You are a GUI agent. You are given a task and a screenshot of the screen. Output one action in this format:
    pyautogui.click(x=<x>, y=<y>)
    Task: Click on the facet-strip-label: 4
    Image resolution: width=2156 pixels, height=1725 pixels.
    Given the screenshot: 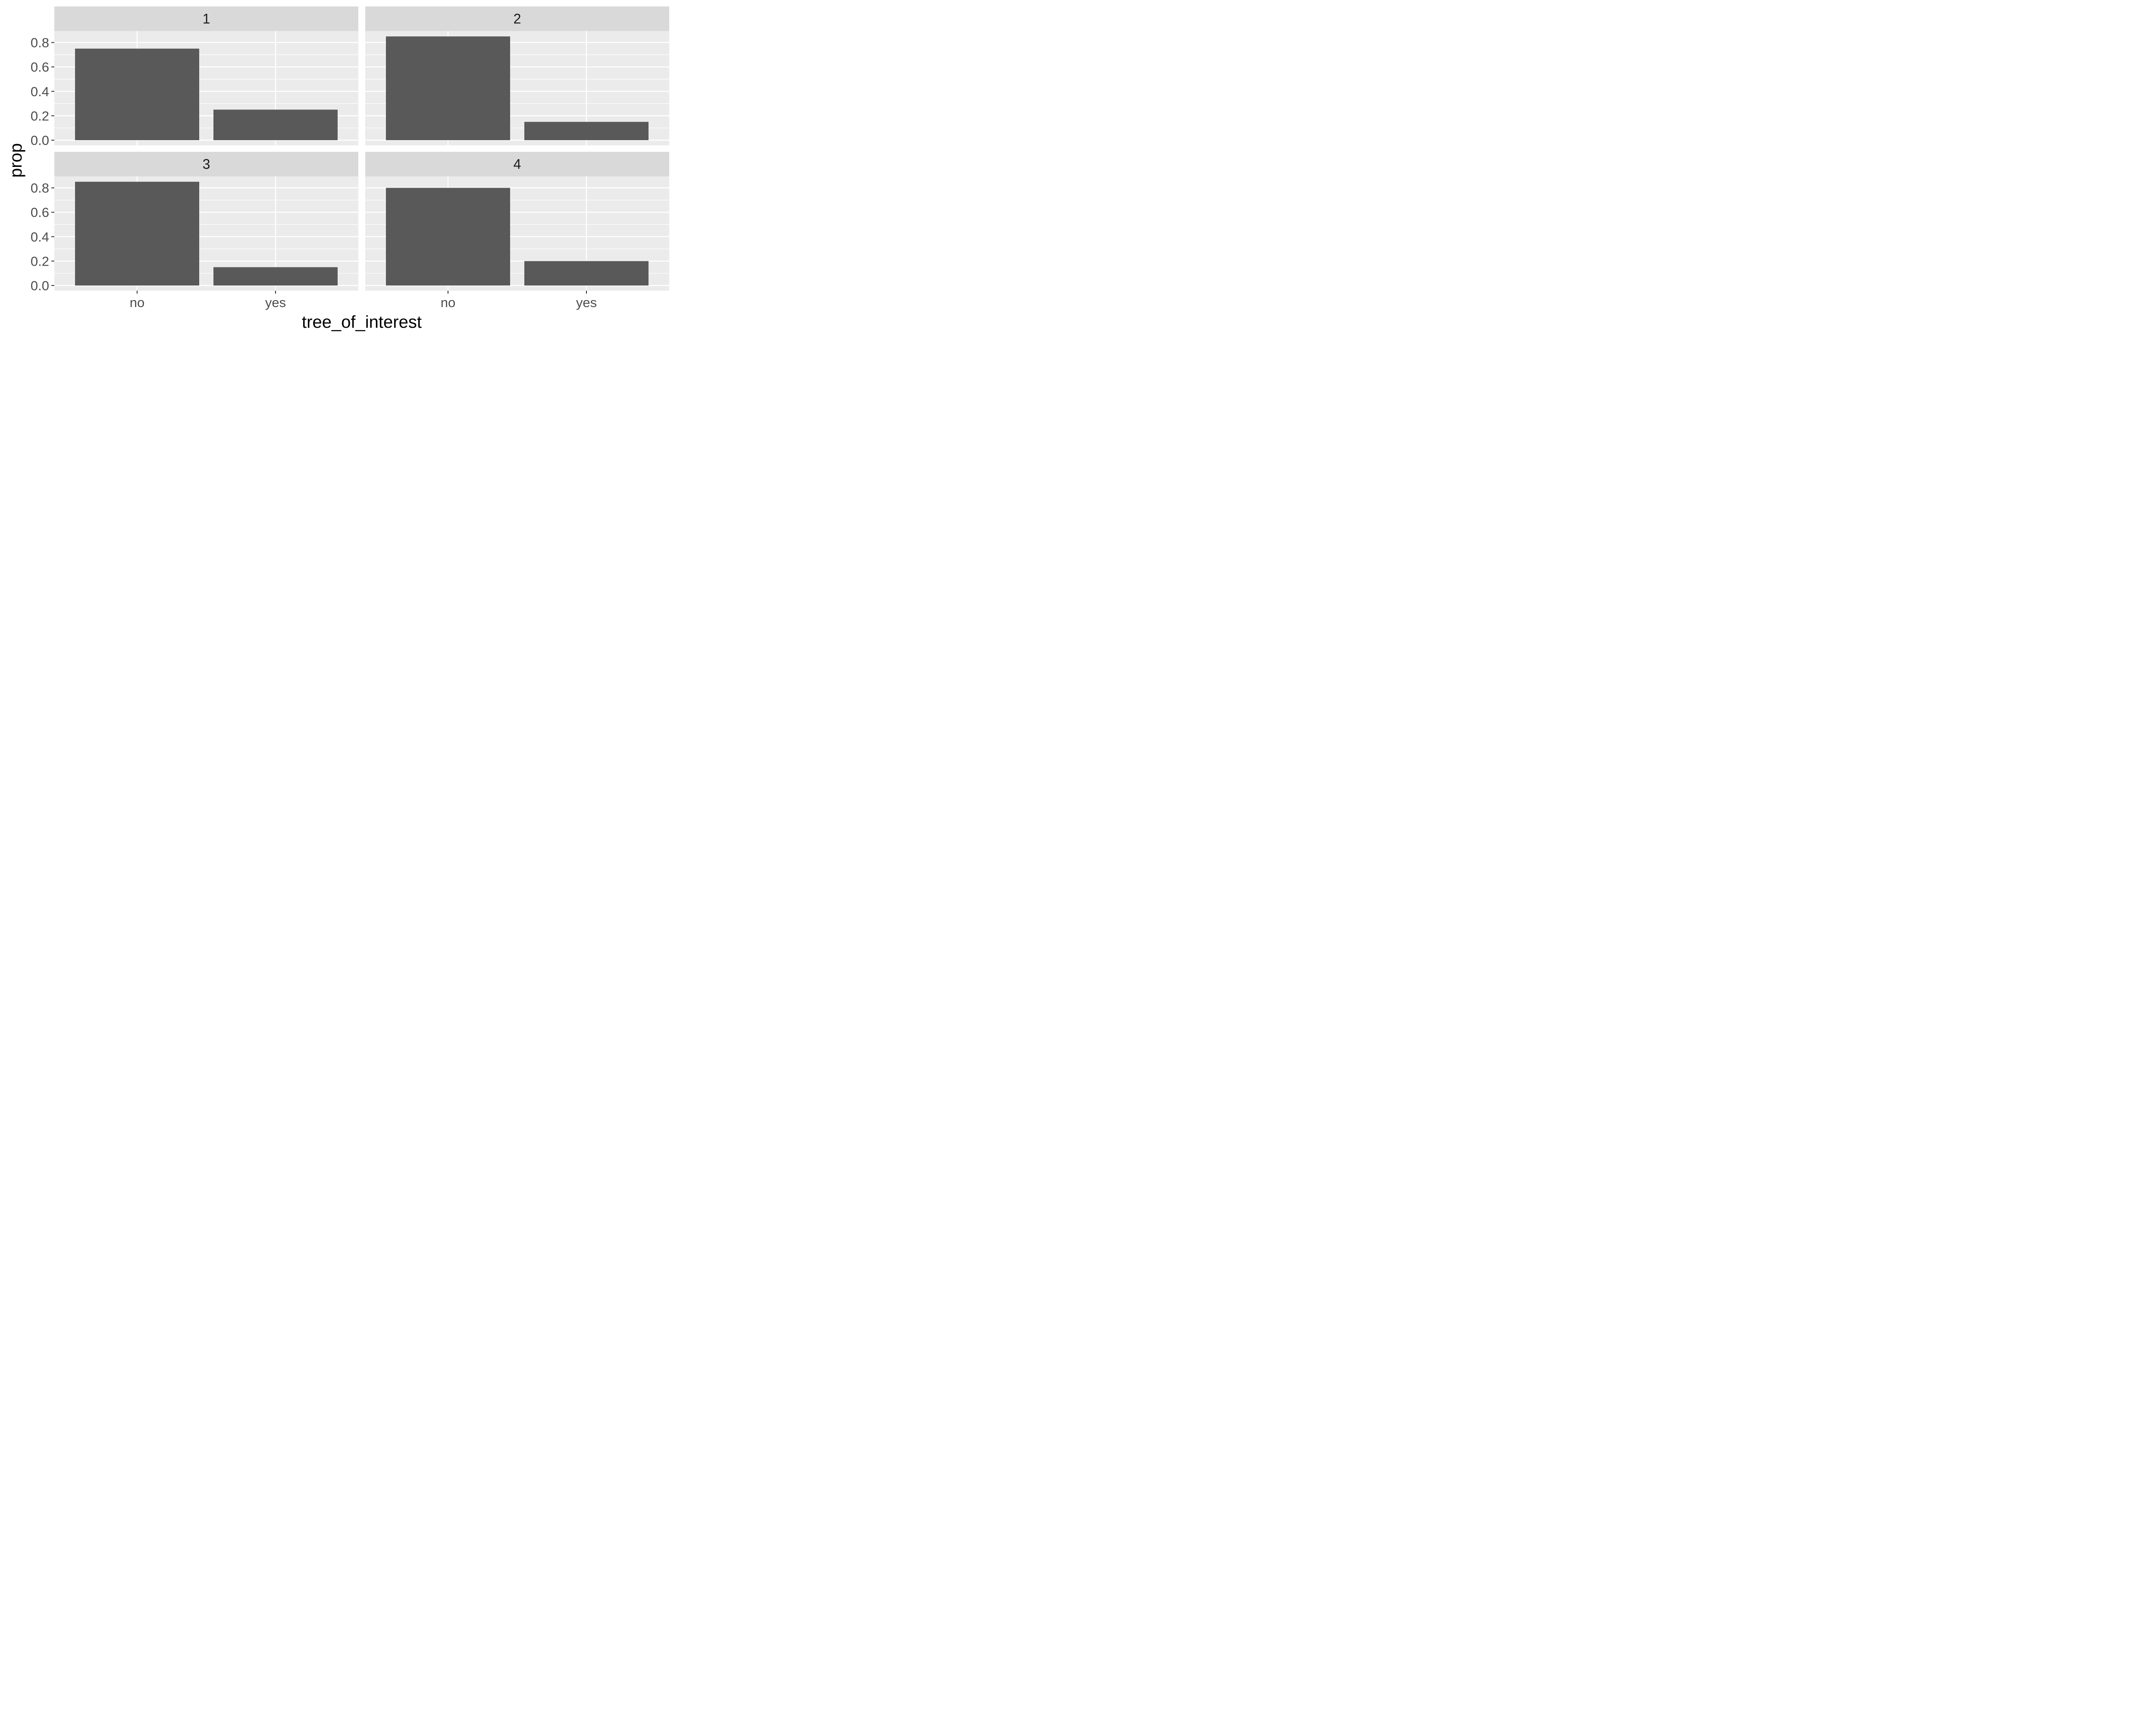 What is the action you would take?
    pyautogui.click(x=517, y=165)
    